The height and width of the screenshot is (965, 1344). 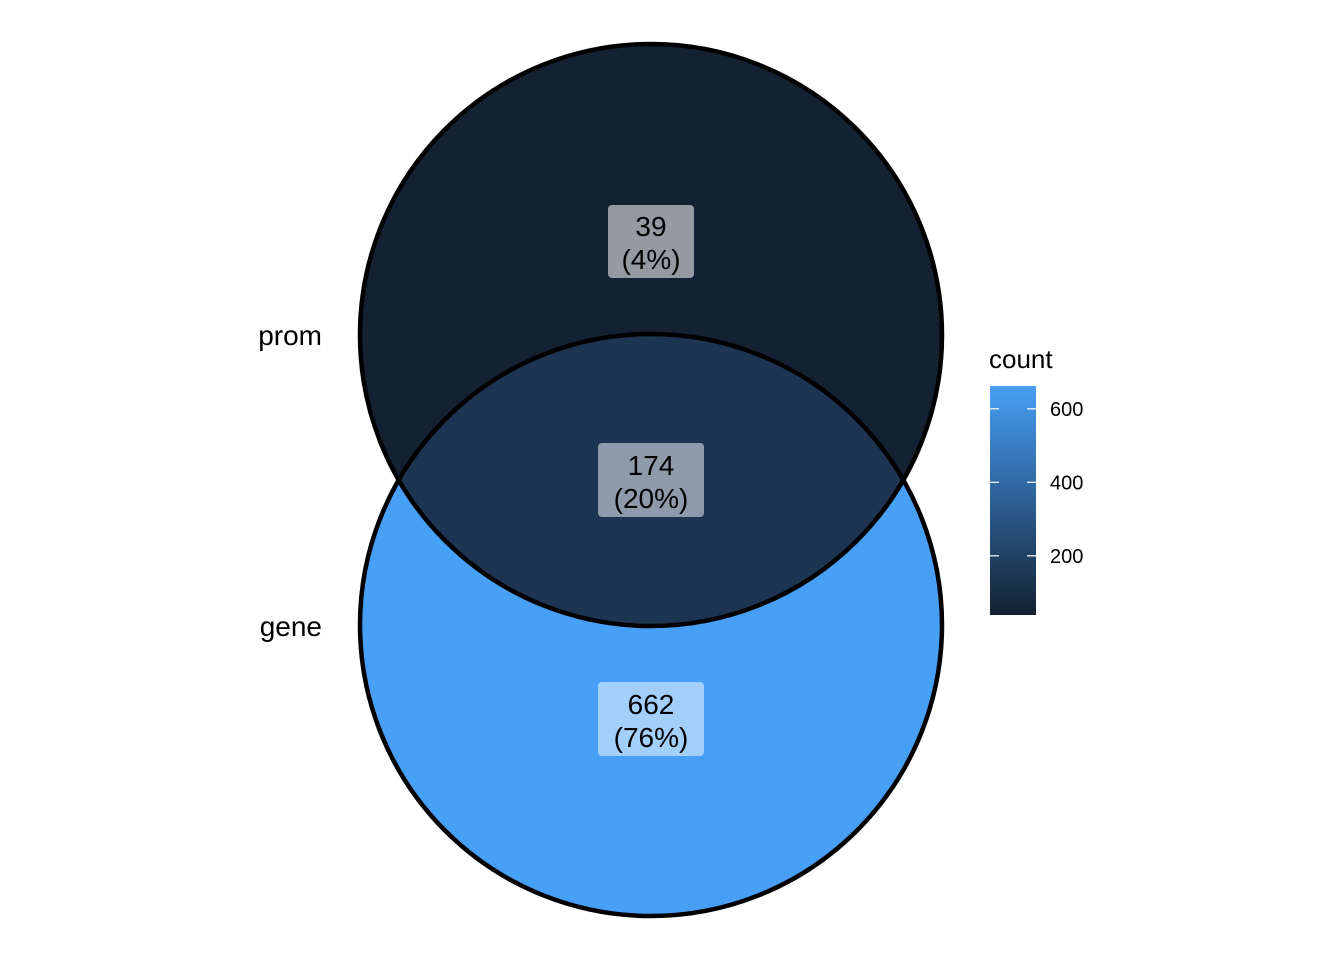 I want to click on legend-tick-label: 200, so click(x=1066, y=557).